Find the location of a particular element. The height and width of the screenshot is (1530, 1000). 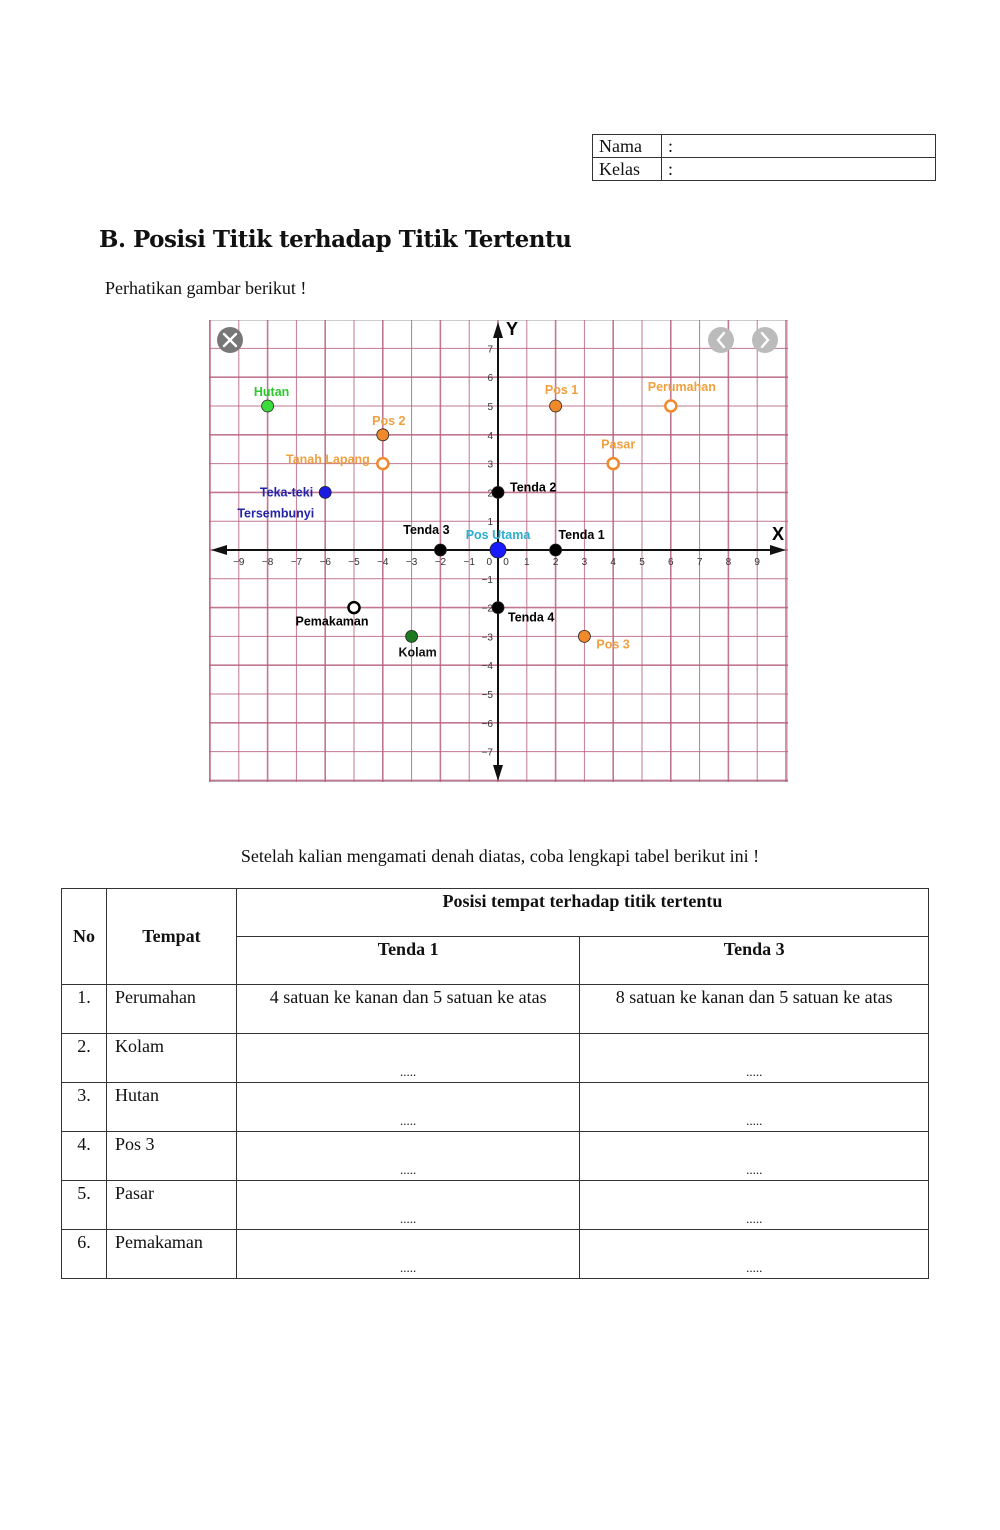

section-title: B. Posisi Titik terhadap Titik Tertentu is located at coordinates (335, 239).